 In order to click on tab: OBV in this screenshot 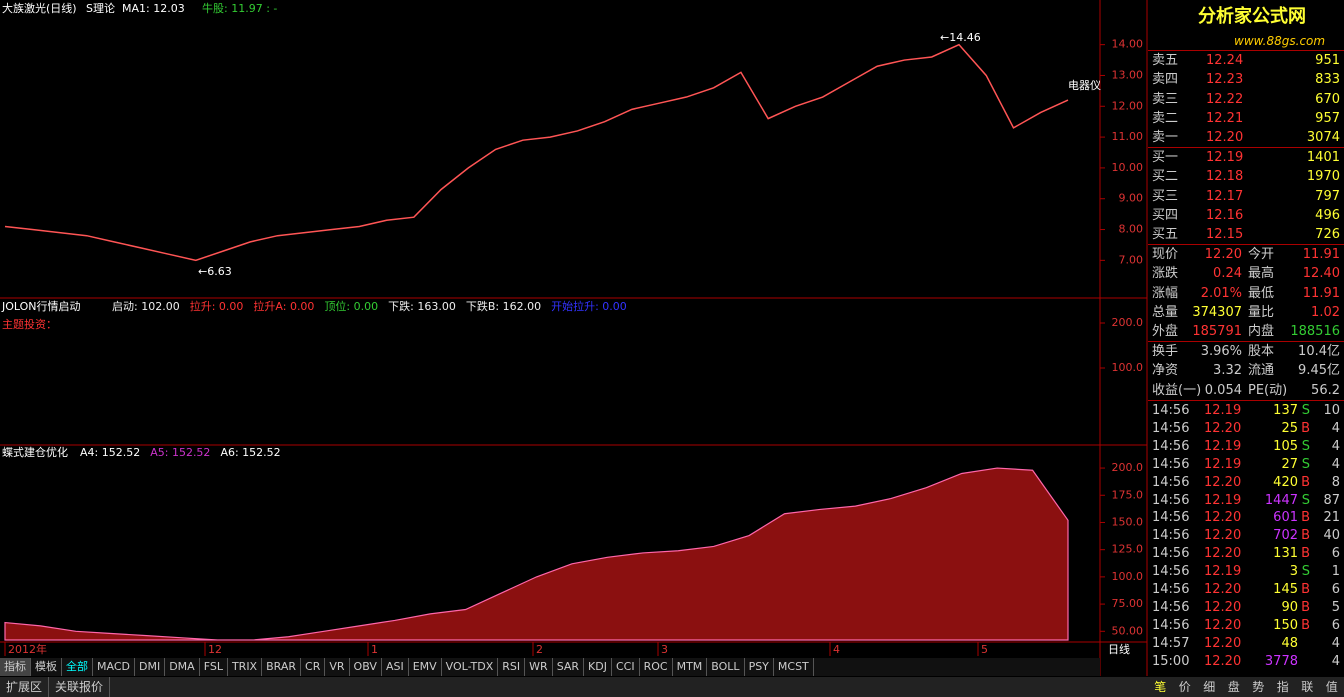, I will do `click(366, 667)`.